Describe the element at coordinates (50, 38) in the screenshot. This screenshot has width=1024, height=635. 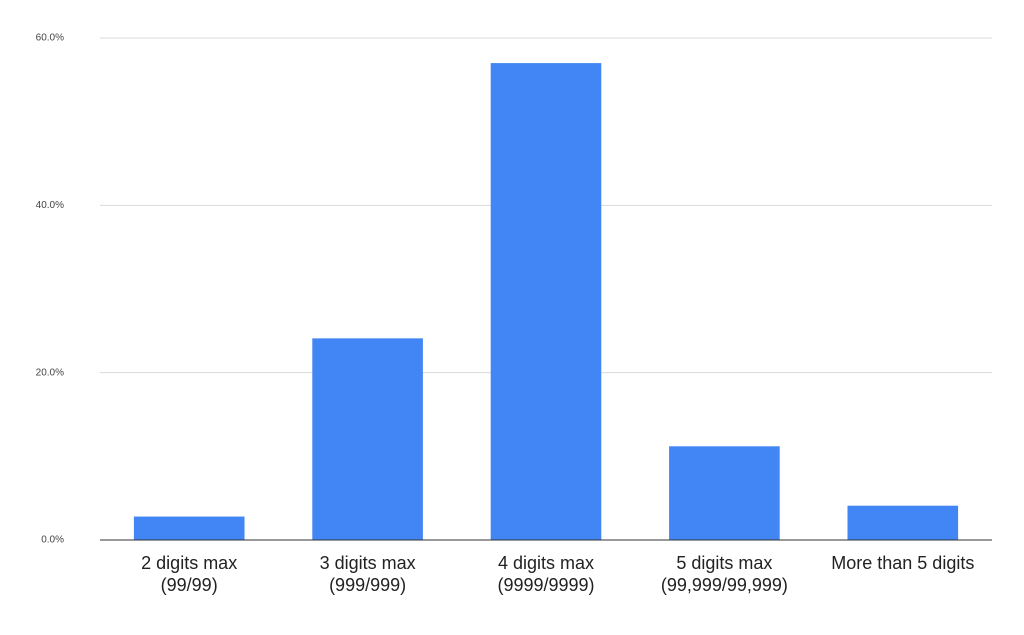
I see `y-tick-label: 60.0%` at that location.